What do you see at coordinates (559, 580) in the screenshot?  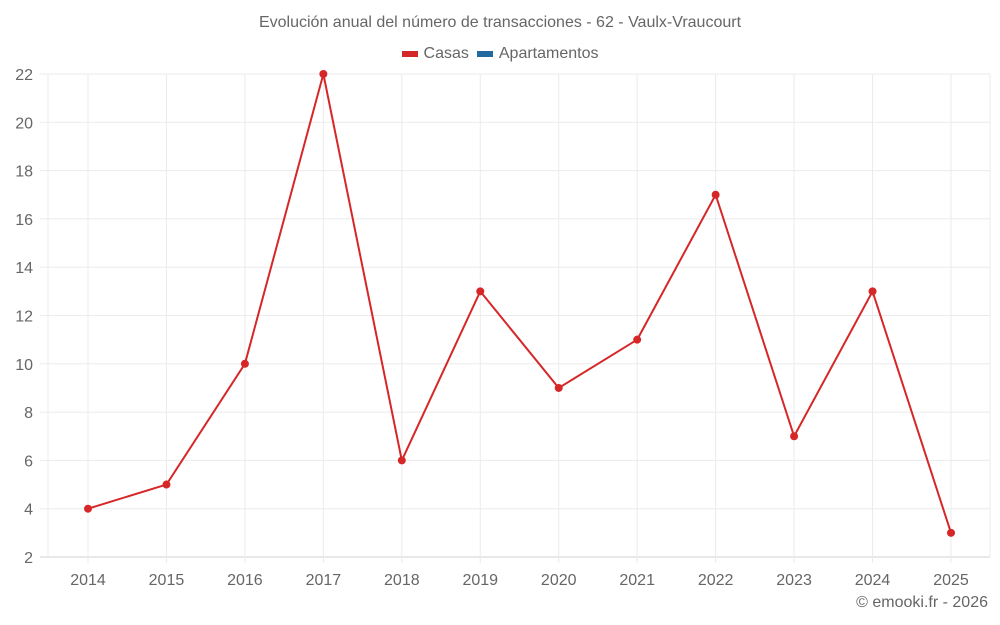 I see `x-tick-label: 2020` at bounding box center [559, 580].